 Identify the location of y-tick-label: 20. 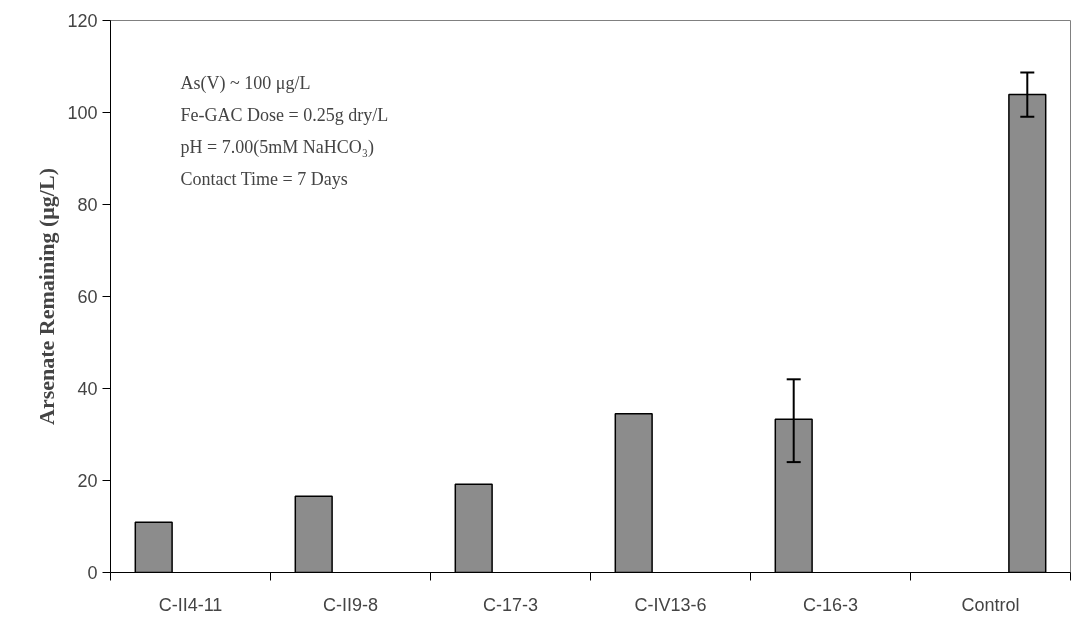
(87, 481).